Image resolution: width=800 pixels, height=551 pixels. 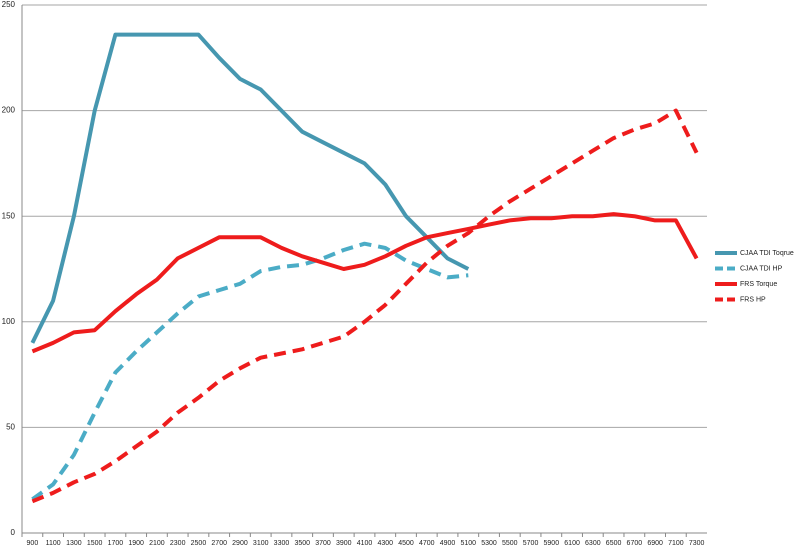 What do you see at coordinates (9, 4) in the screenshot?
I see `y-tick-label: 250` at bounding box center [9, 4].